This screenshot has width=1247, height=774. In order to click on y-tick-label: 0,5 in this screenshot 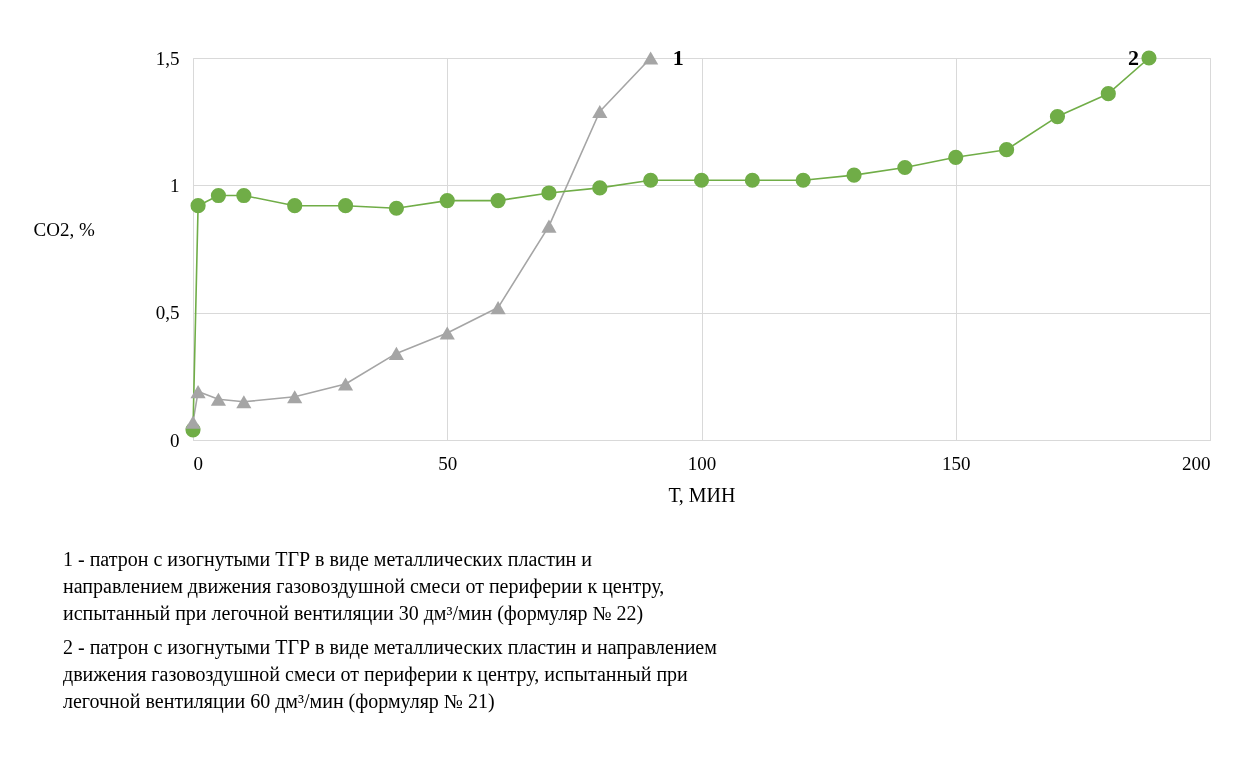, I will do `click(167, 313)`.